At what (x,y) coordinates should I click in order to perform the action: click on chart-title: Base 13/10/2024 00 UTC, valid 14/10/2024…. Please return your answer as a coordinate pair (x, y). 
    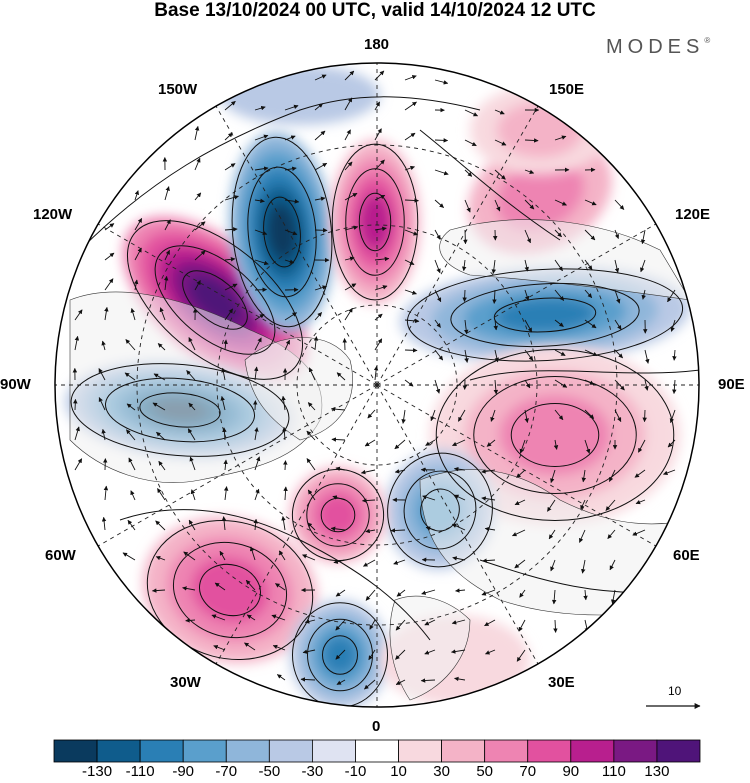
    Looking at the image, I should click on (375, 10).